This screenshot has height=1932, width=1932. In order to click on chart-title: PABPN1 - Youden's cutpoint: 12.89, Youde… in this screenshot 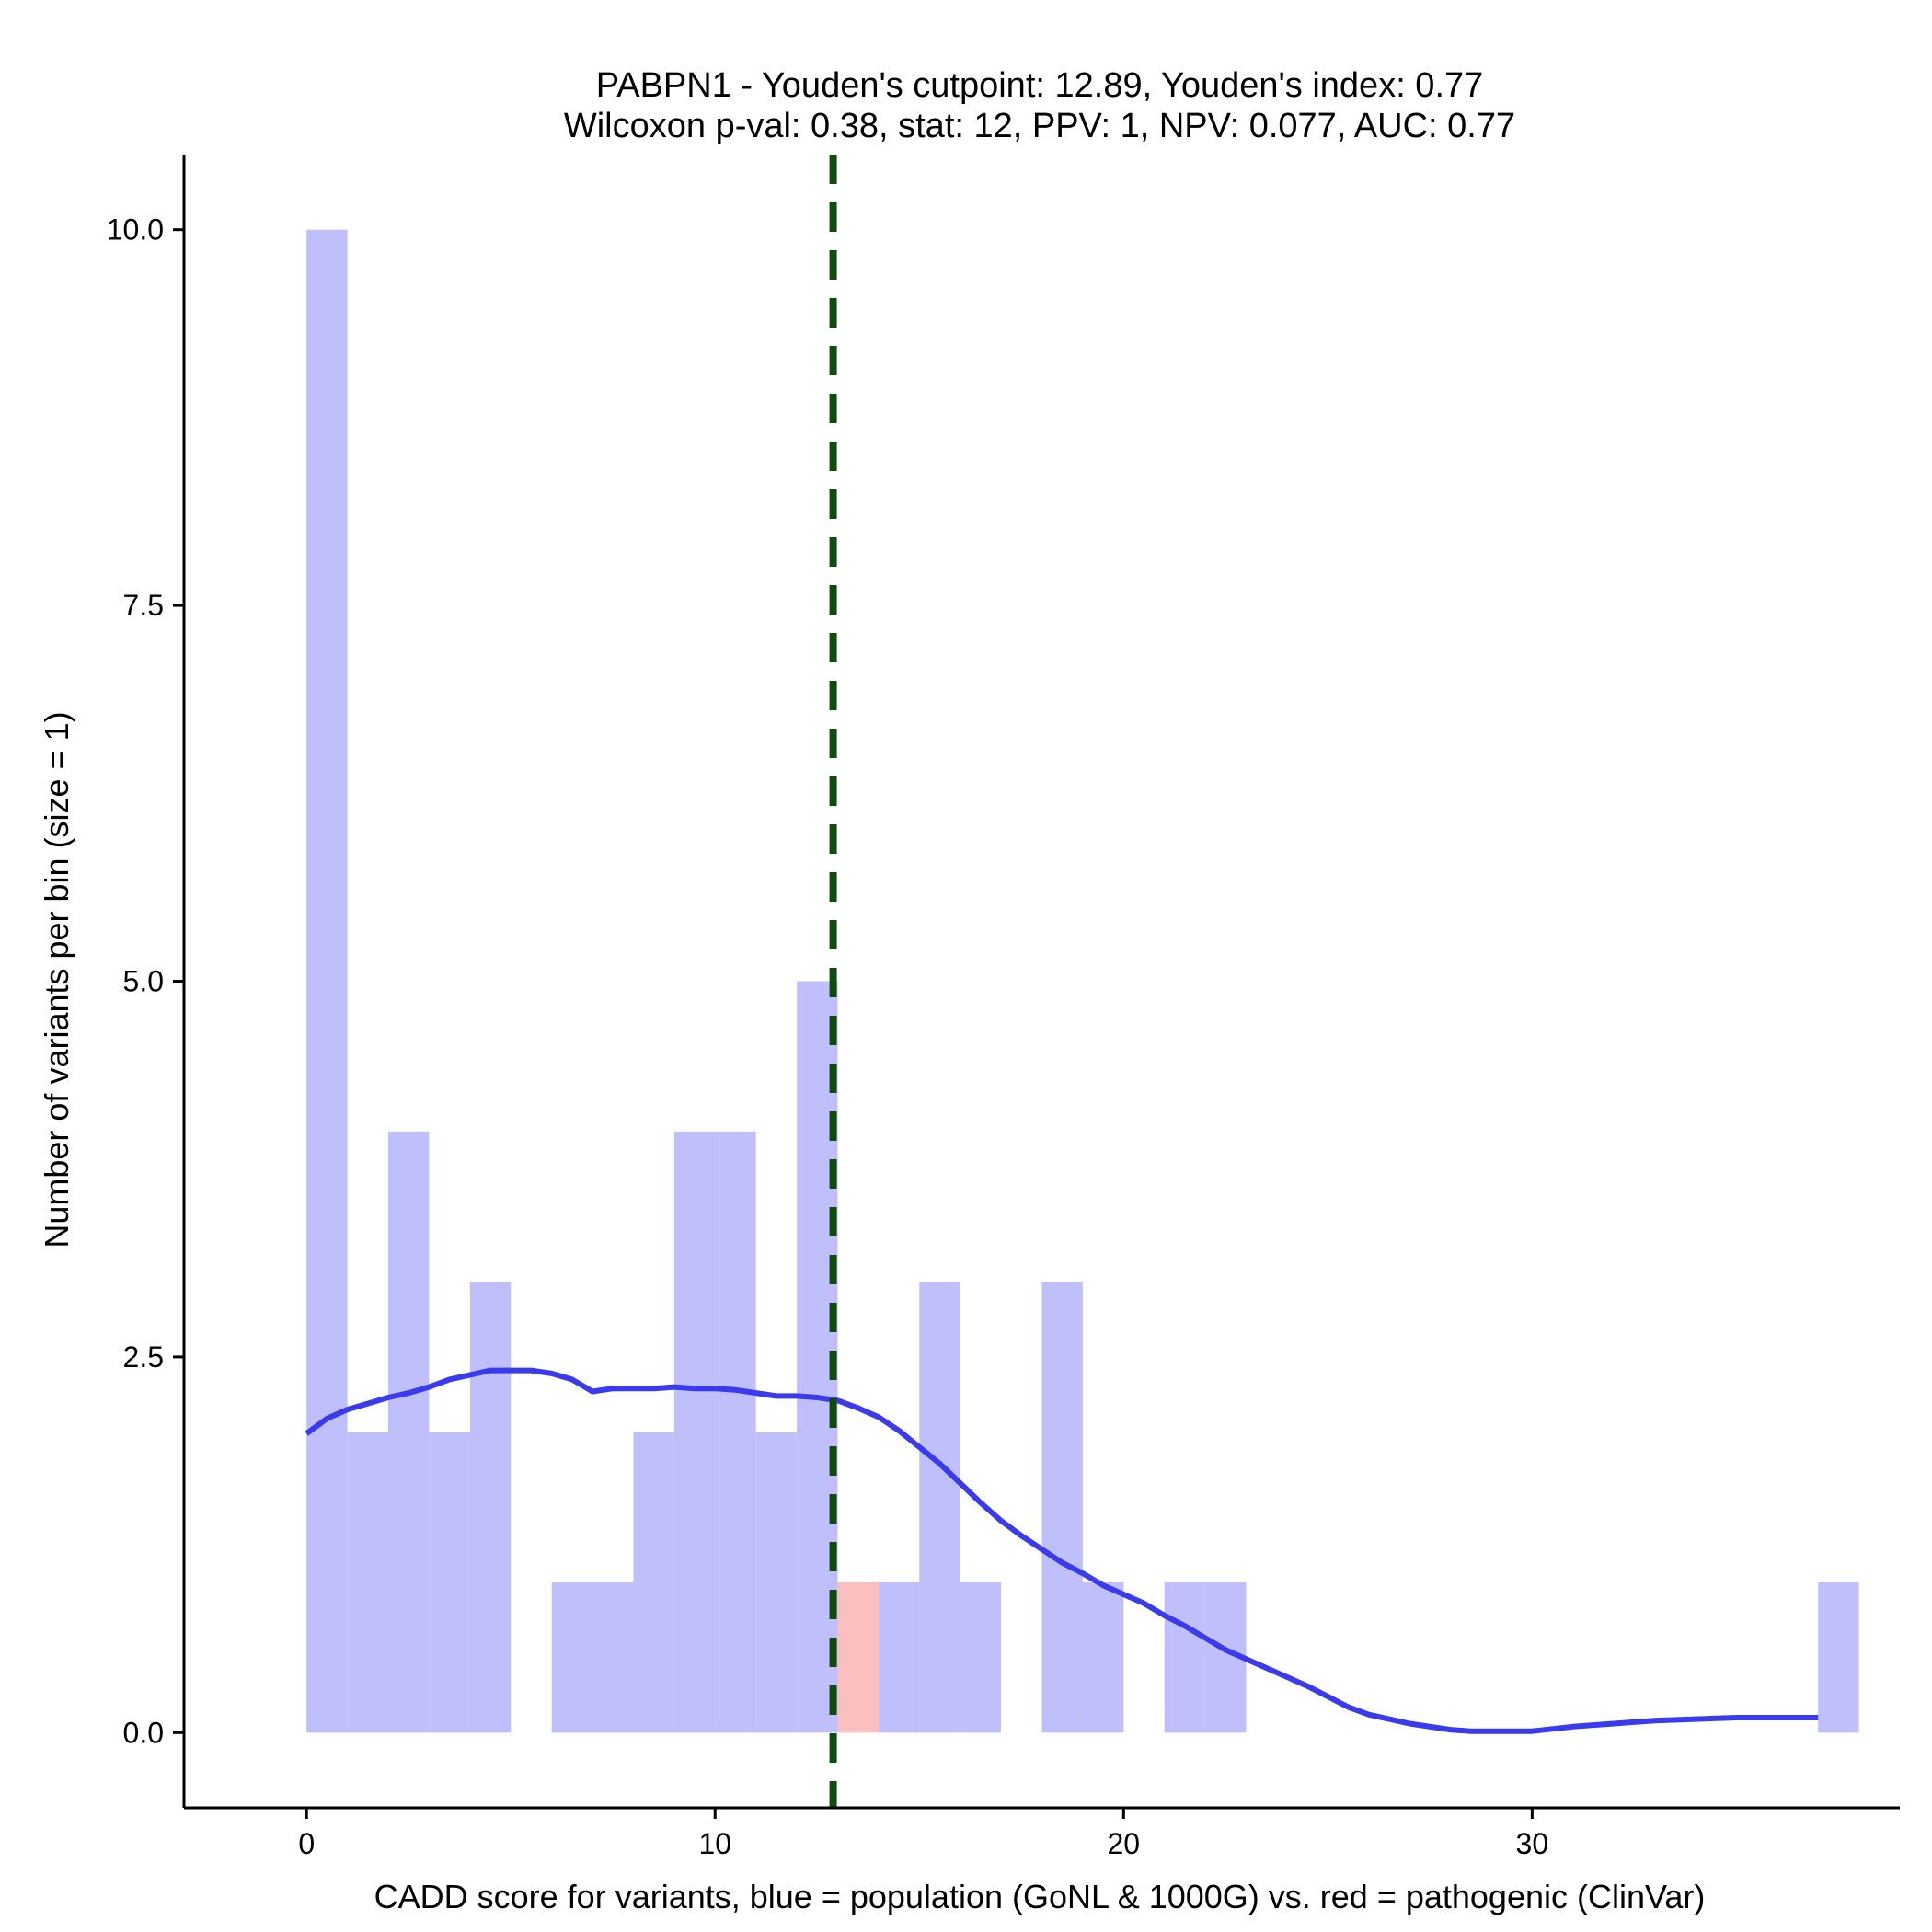, I will do `click(1040, 85)`.